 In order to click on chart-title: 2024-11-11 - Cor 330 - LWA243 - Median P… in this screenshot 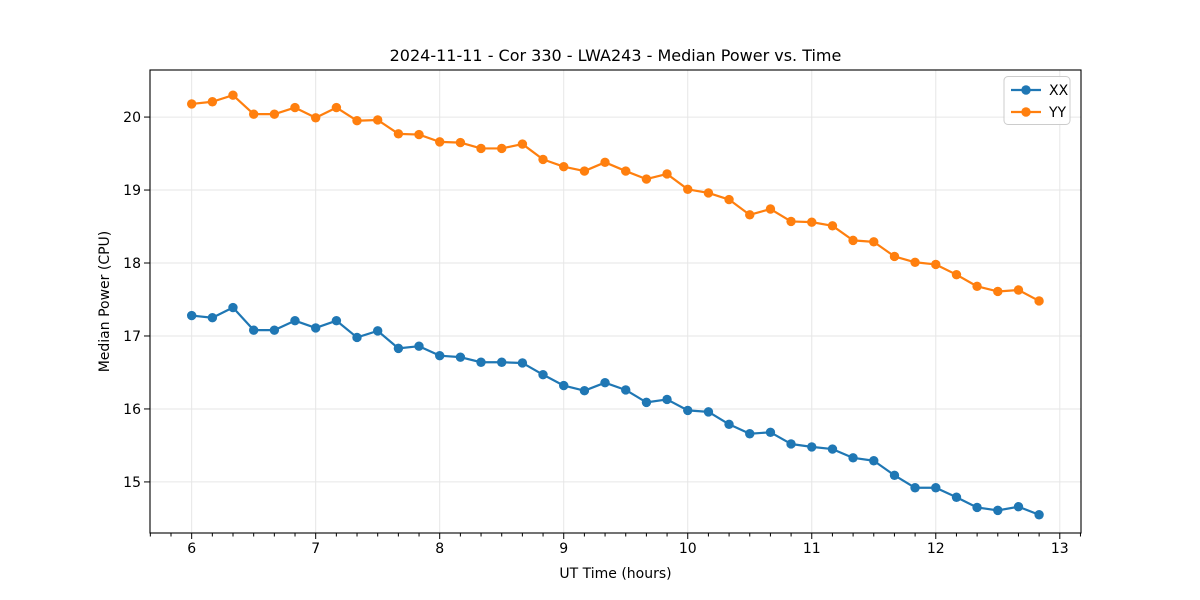, I will do `click(616, 55)`.